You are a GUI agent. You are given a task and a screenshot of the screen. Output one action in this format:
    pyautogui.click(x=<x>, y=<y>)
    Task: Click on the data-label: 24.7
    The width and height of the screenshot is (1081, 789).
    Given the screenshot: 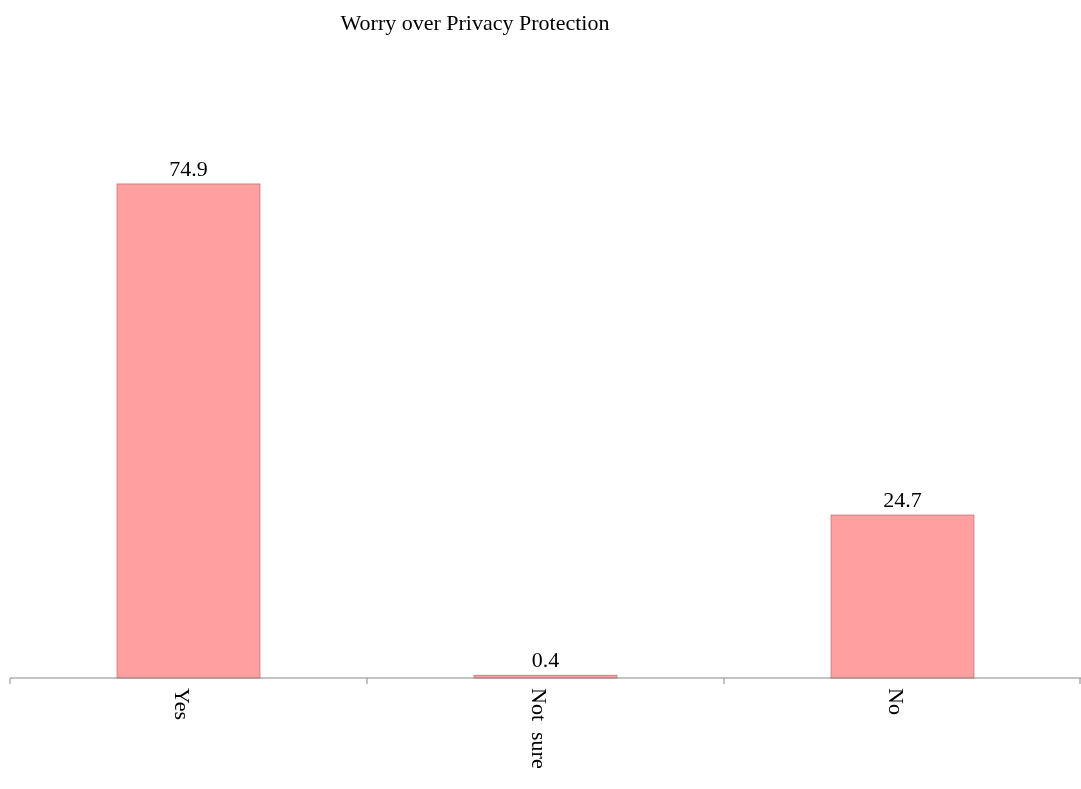 What is the action you would take?
    pyautogui.click(x=902, y=500)
    